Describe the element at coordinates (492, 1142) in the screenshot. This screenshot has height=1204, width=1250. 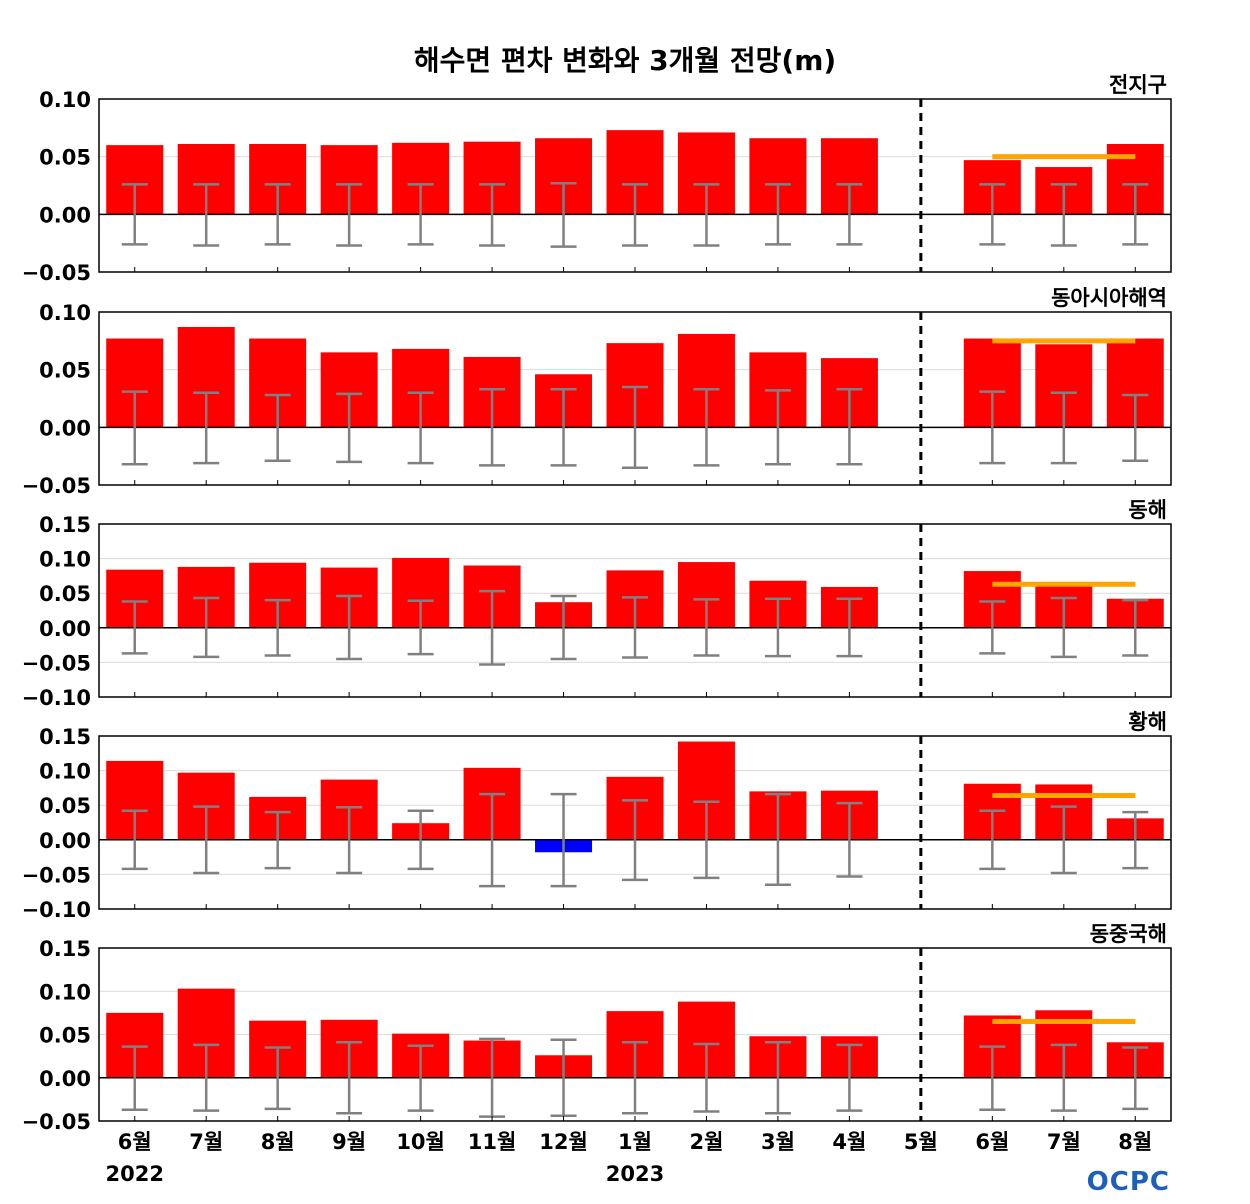
I see `x-tick-label: 11월` at that location.